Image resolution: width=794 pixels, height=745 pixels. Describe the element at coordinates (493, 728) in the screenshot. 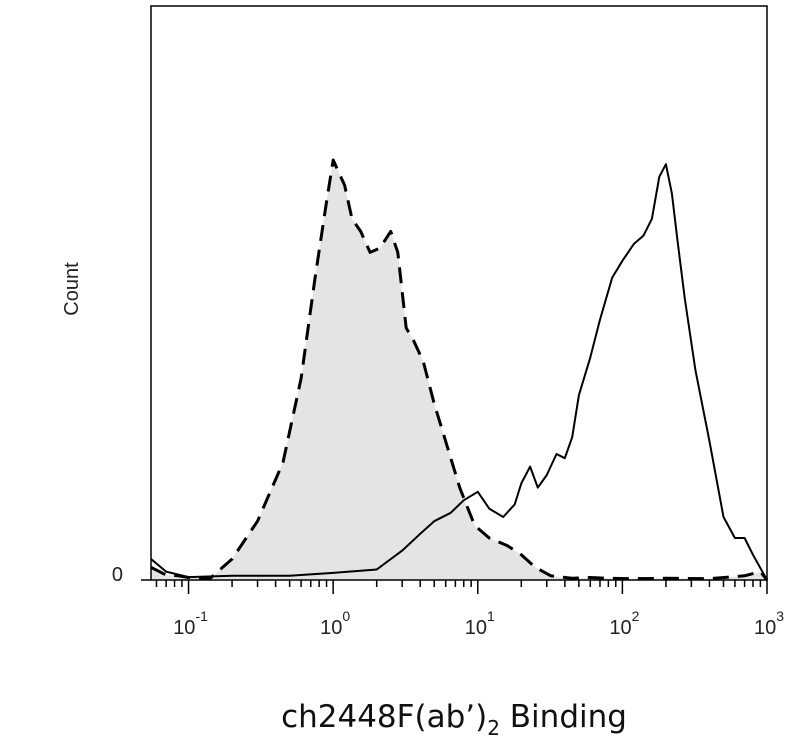

I see `x-axis-label-subscript: 2` at that location.